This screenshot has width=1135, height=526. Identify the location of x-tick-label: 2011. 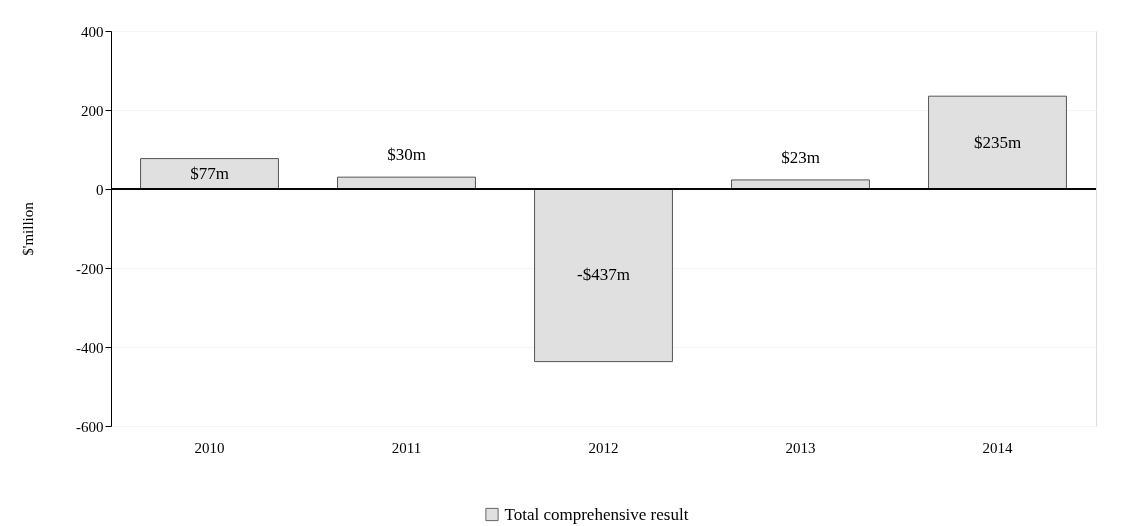
(406, 447).